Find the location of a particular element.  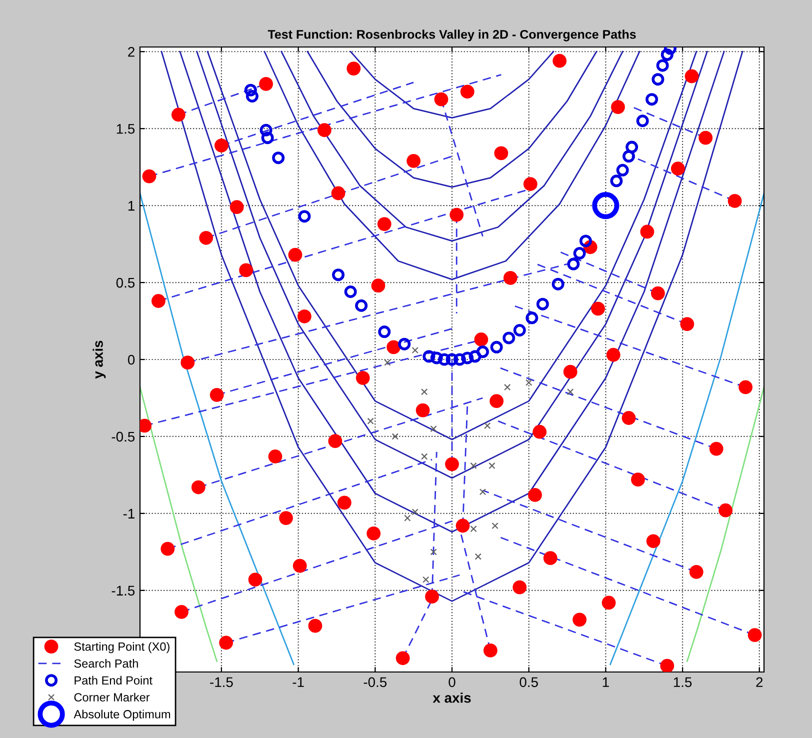

legend-label: Path End Point is located at coordinates (113, 680).